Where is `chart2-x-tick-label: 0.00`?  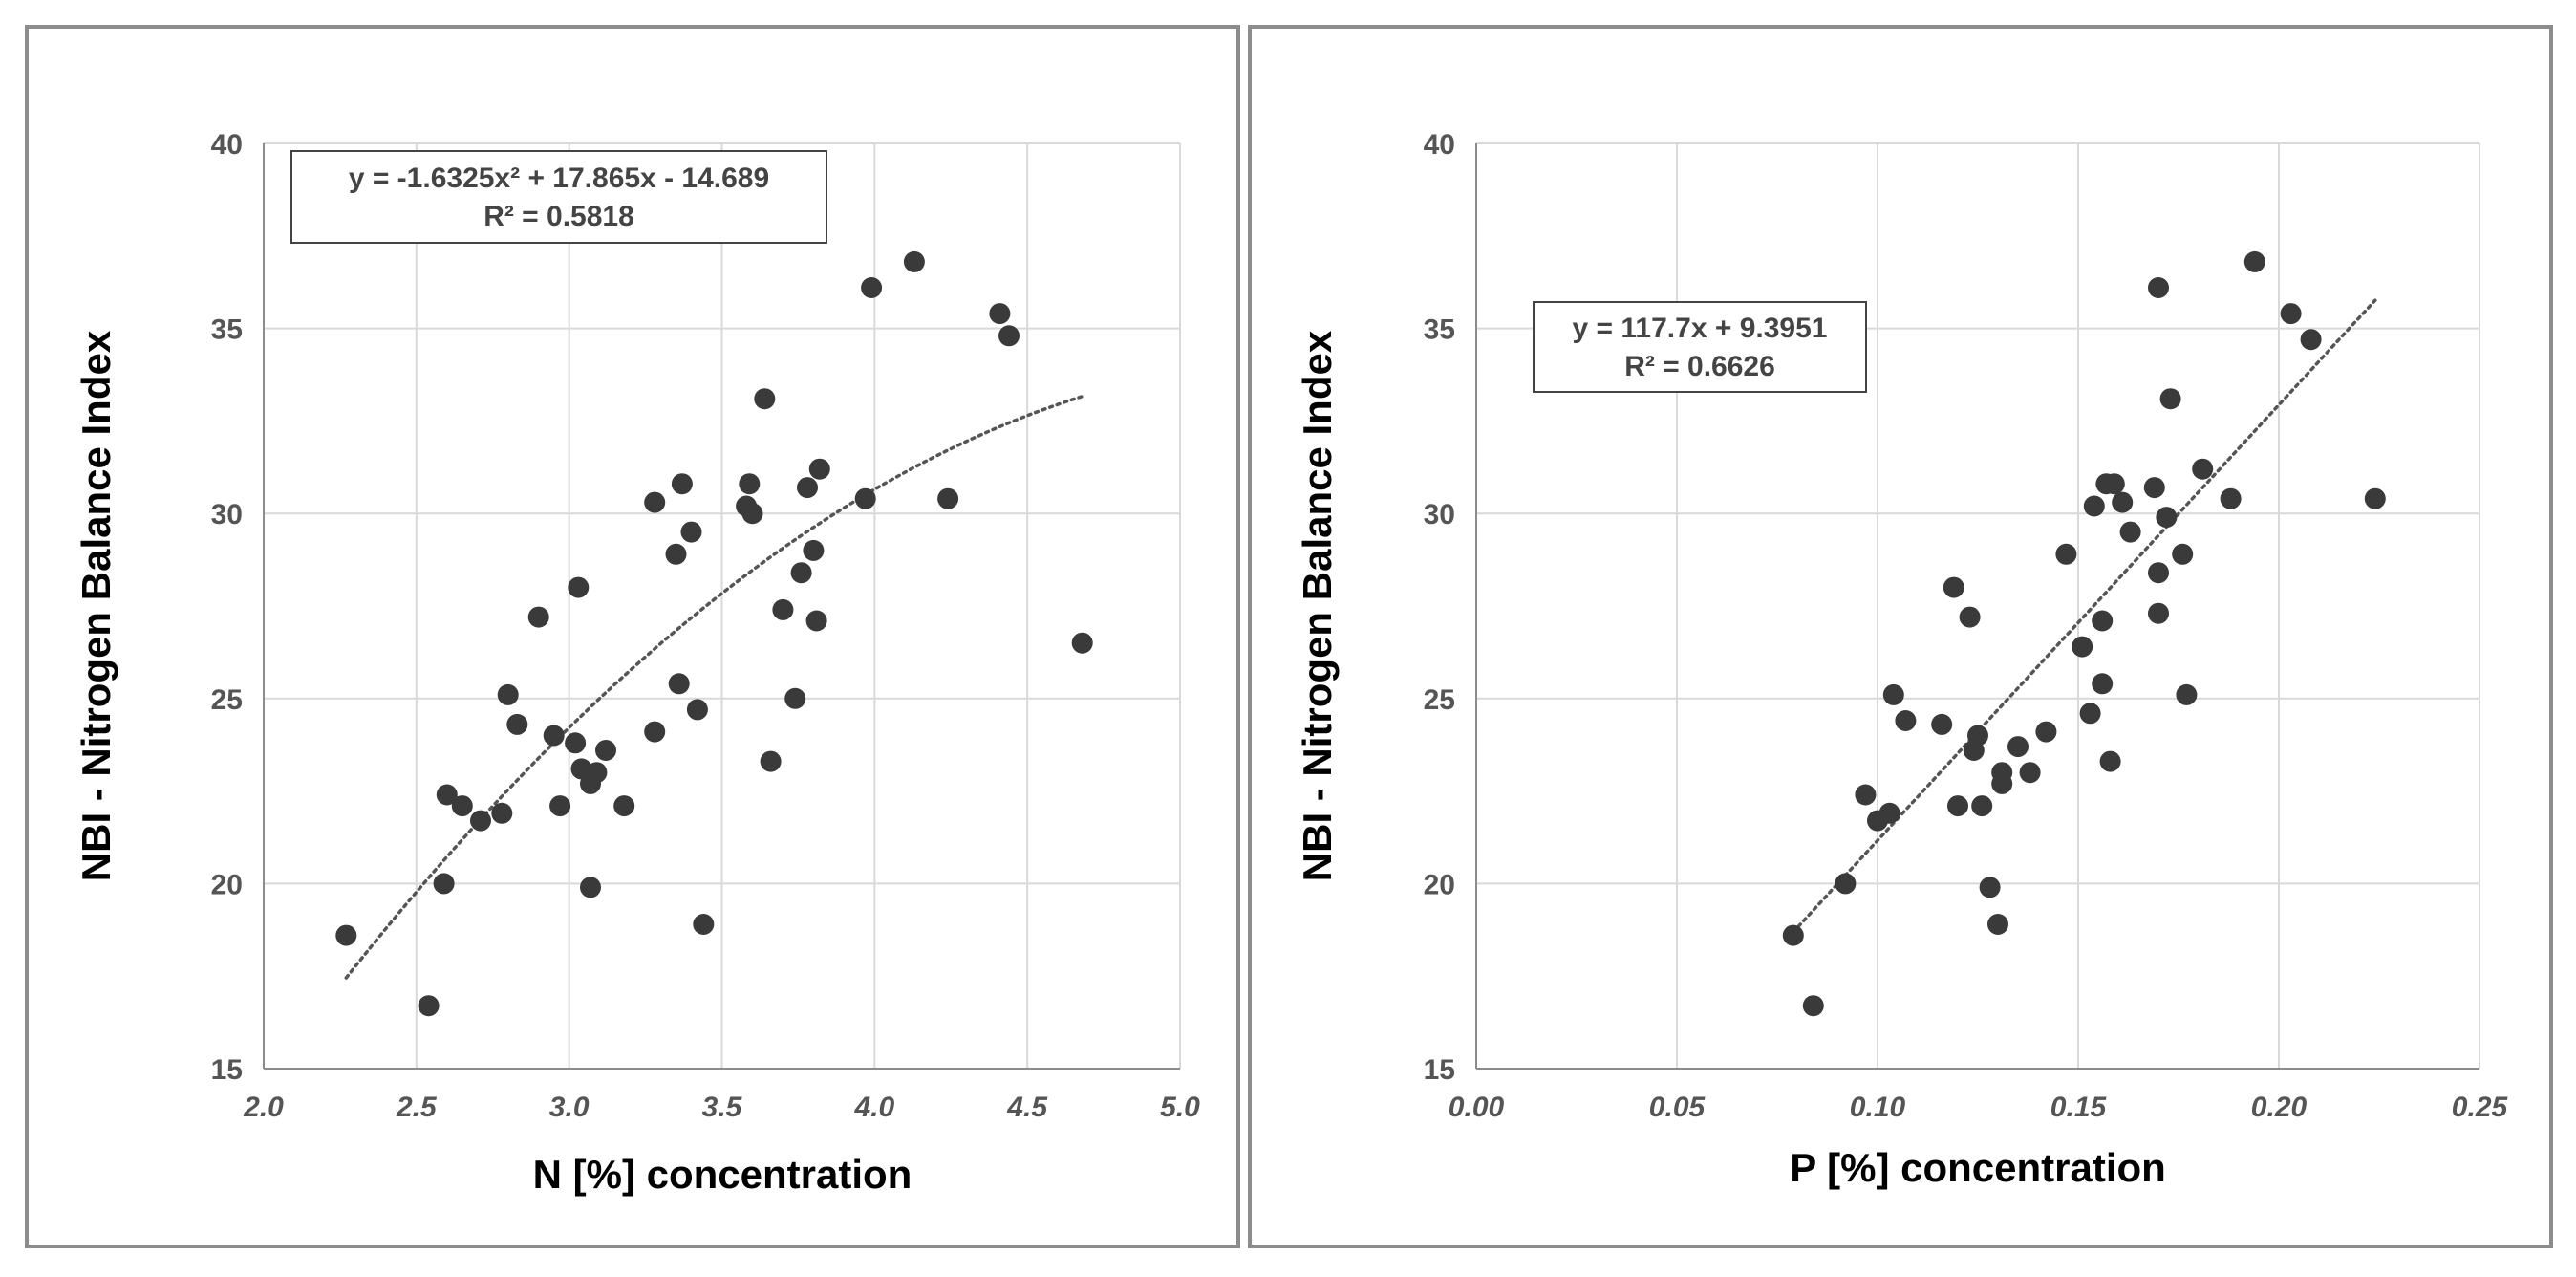 chart2-x-tick-label: 0.00 is located at coordinates (1477, 1107).